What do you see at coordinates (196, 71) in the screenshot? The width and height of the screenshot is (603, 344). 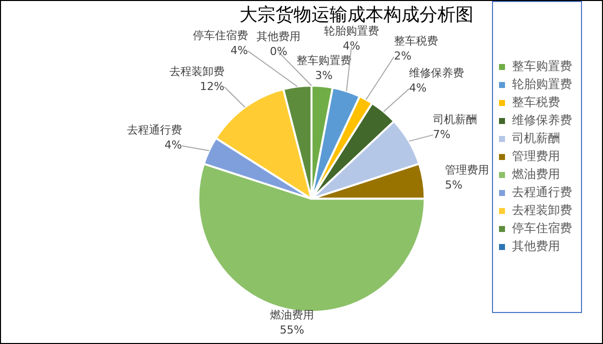 I see `slice-label: 去程装卸费` at bounding box center [196, 71].